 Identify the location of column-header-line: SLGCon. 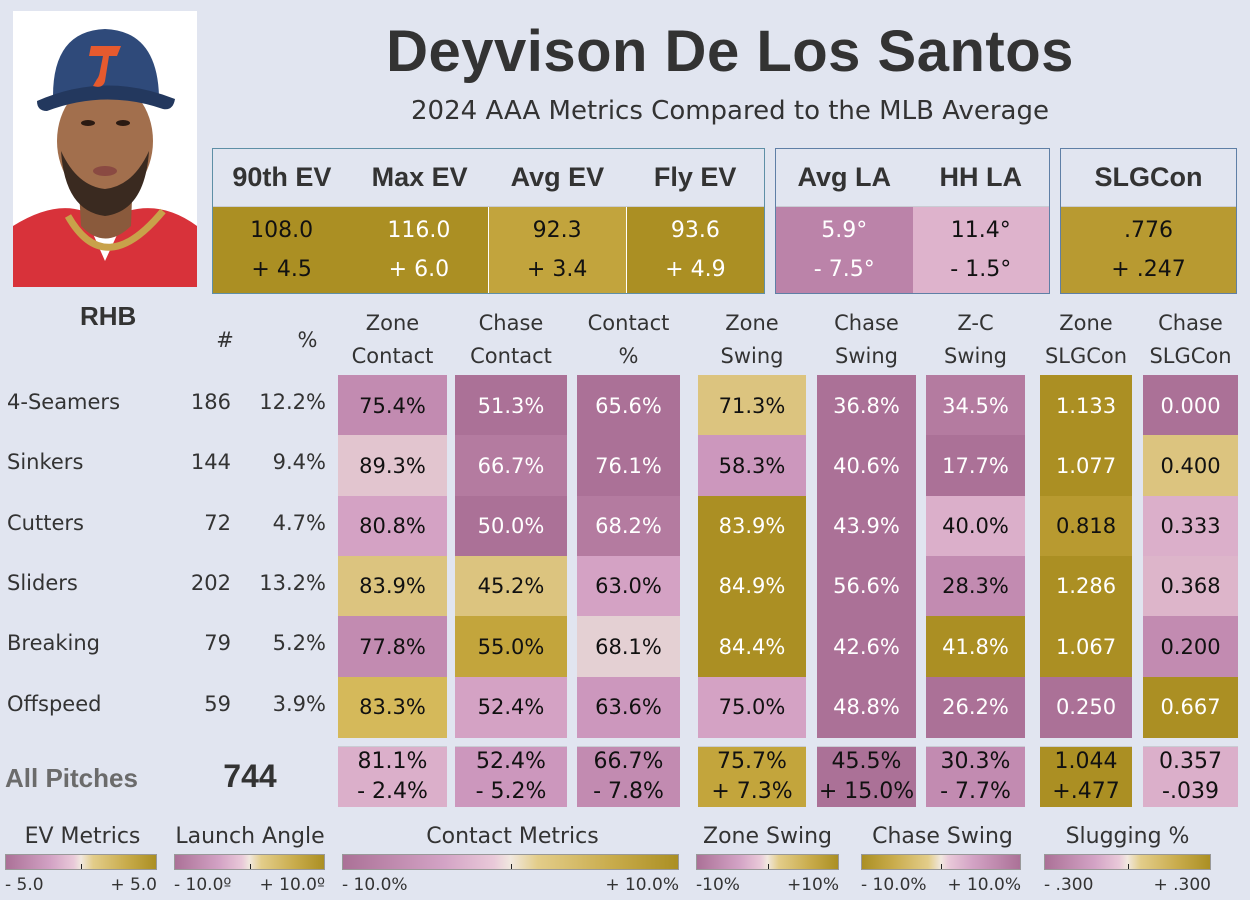
(1086, 356).